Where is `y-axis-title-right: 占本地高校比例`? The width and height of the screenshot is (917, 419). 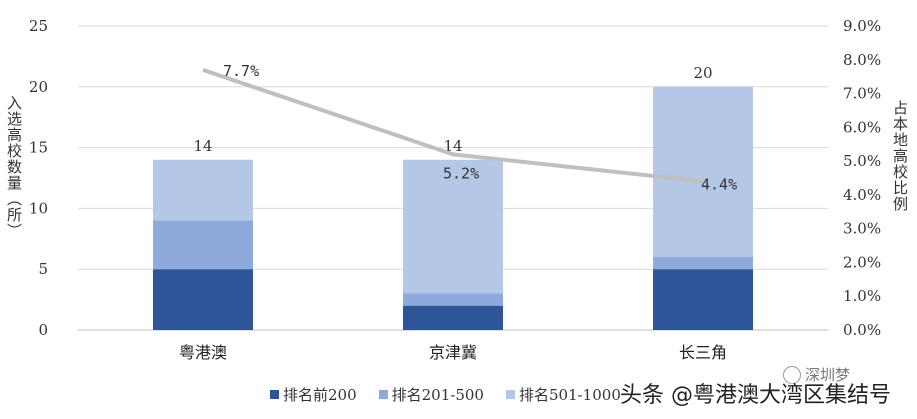 y-axis-title-right: 占本地高校比例 is located at coordinates (900, 156).